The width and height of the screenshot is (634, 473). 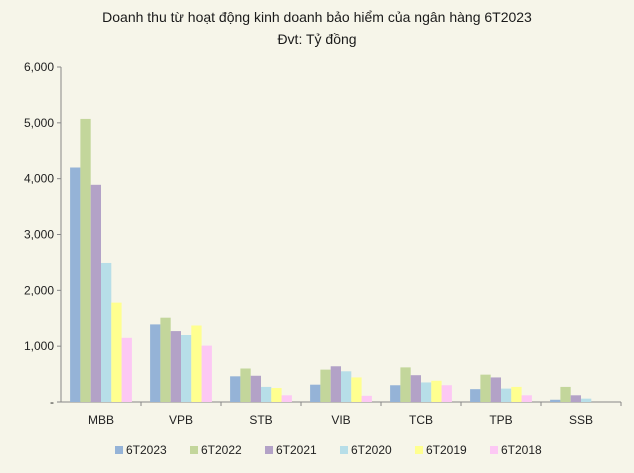 What do you see at coordinates (39, 290) in the screenshot?
I see `y-tick-label: 2,000` at bounding box center [39, 290].